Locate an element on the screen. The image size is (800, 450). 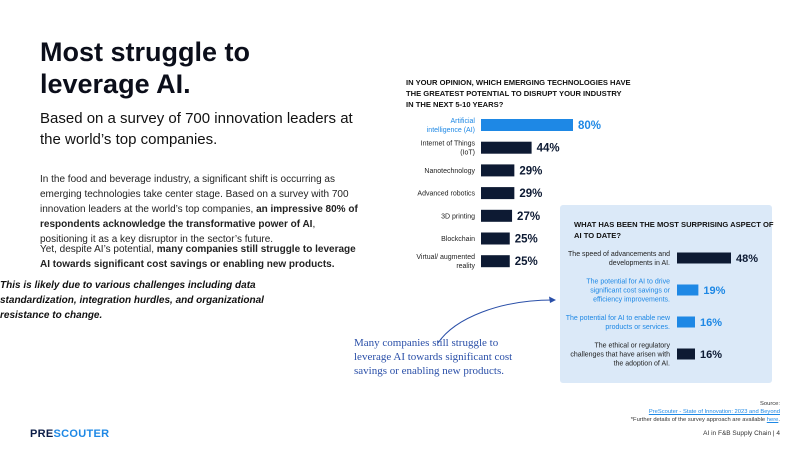
category-label-6: Virtual/ augmented reality is located at coordinates (445, 262).